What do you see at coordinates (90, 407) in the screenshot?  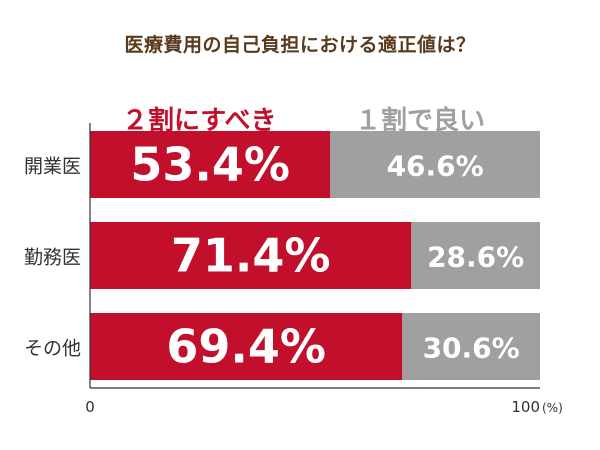 I see `x-tick-label-0: 0` at bounding box center [90, 407].